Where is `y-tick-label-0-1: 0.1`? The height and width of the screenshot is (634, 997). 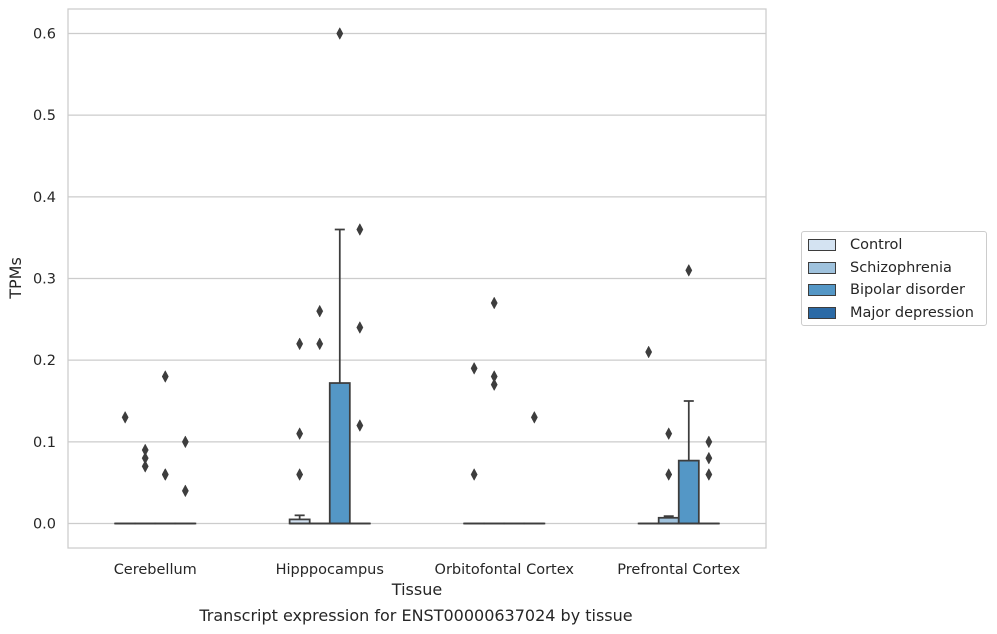
y-tick-label-0-1: 0.1 is located at coordinates (44, 443).